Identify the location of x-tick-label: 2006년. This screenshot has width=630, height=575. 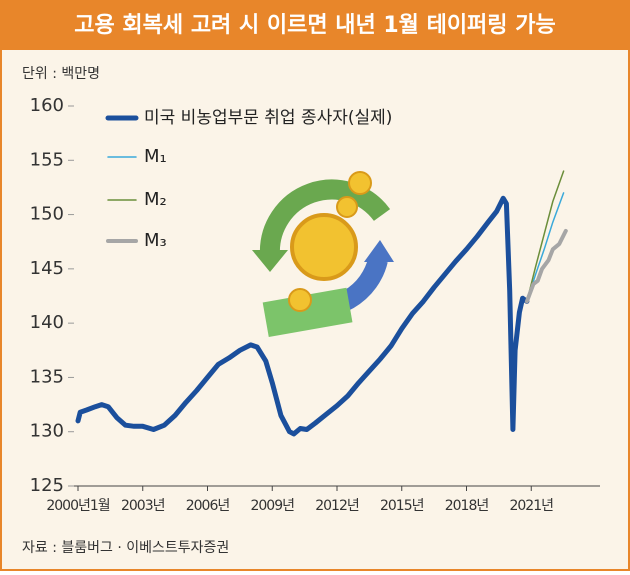
(208, 506).